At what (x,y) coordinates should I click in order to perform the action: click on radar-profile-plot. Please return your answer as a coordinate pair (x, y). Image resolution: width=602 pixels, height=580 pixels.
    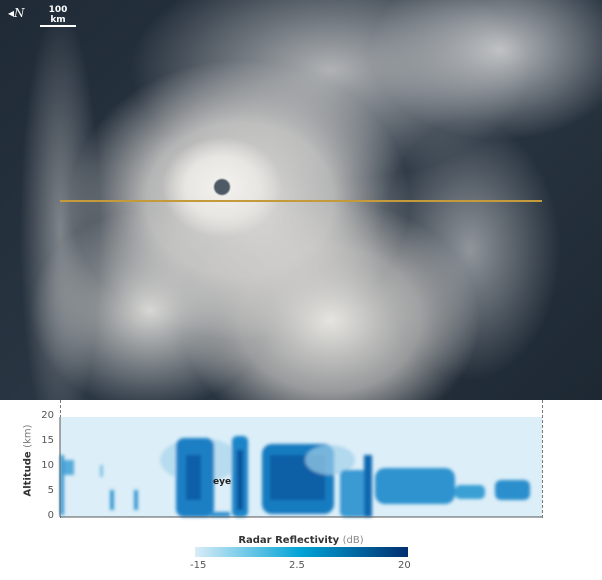
    Looking at the image, I should click on (300, 467).